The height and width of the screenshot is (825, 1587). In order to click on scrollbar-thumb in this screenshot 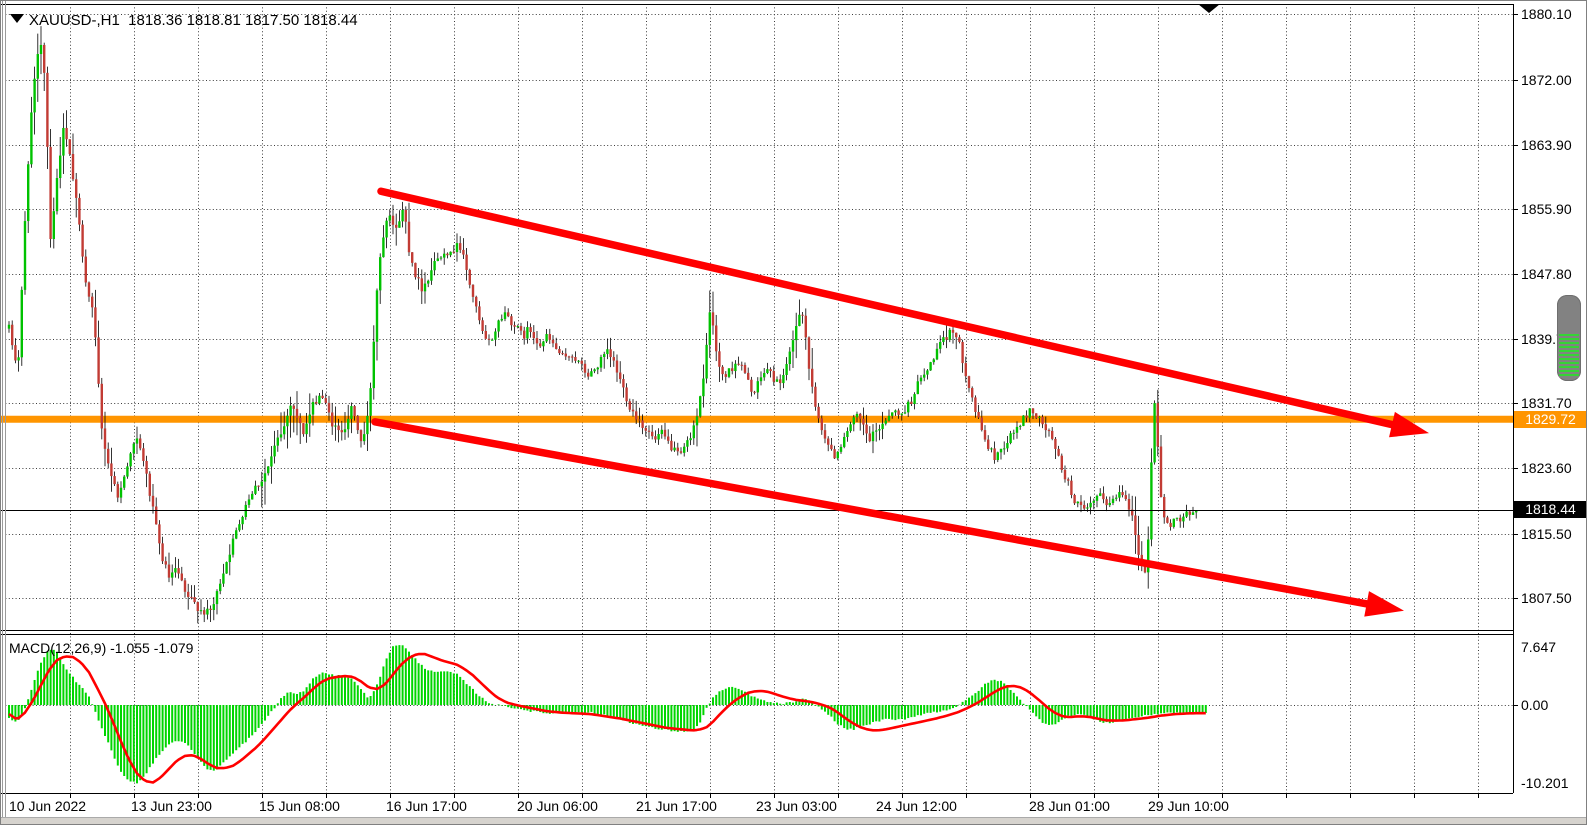, I will do `click(1569, 338)`.